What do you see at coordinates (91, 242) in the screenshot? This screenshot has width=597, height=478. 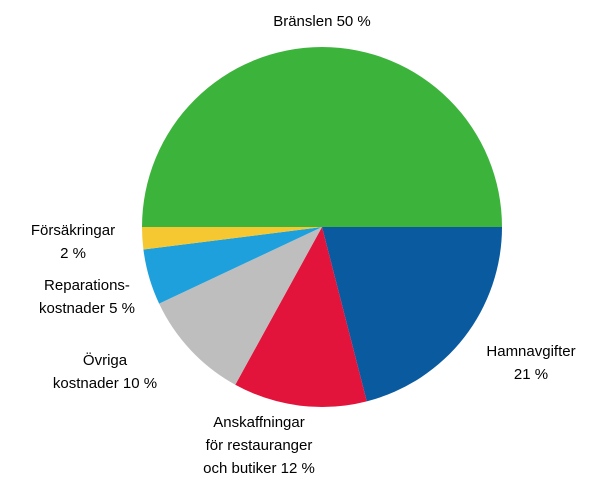 I see `slice-label: Försäkringar 2 %` at bounding box center [91, 242].